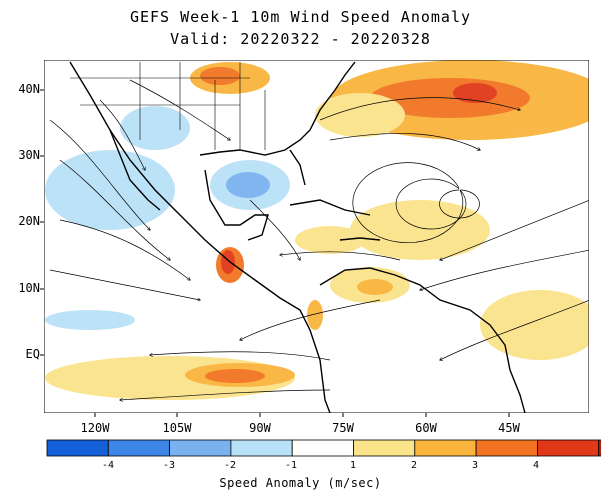  What do you see at coordinates (343, 428) in the screenshot?
I see `lon-label-75w: 75W` at bounding box center [343, 428].